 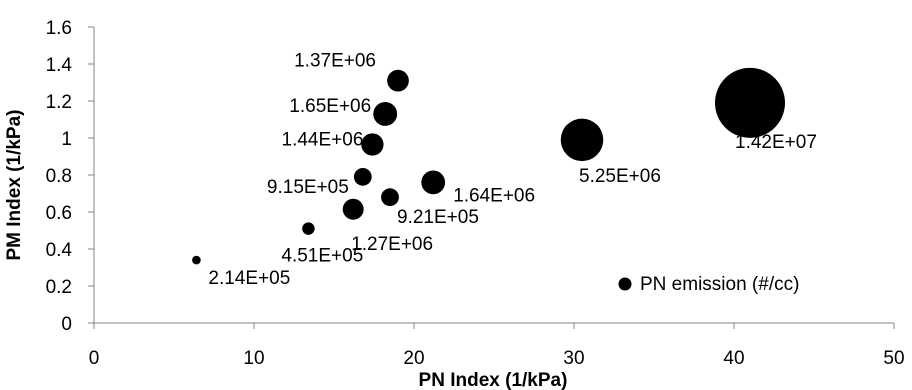 I want to click on y-tick-label: 0, so click(x=66, y=324).